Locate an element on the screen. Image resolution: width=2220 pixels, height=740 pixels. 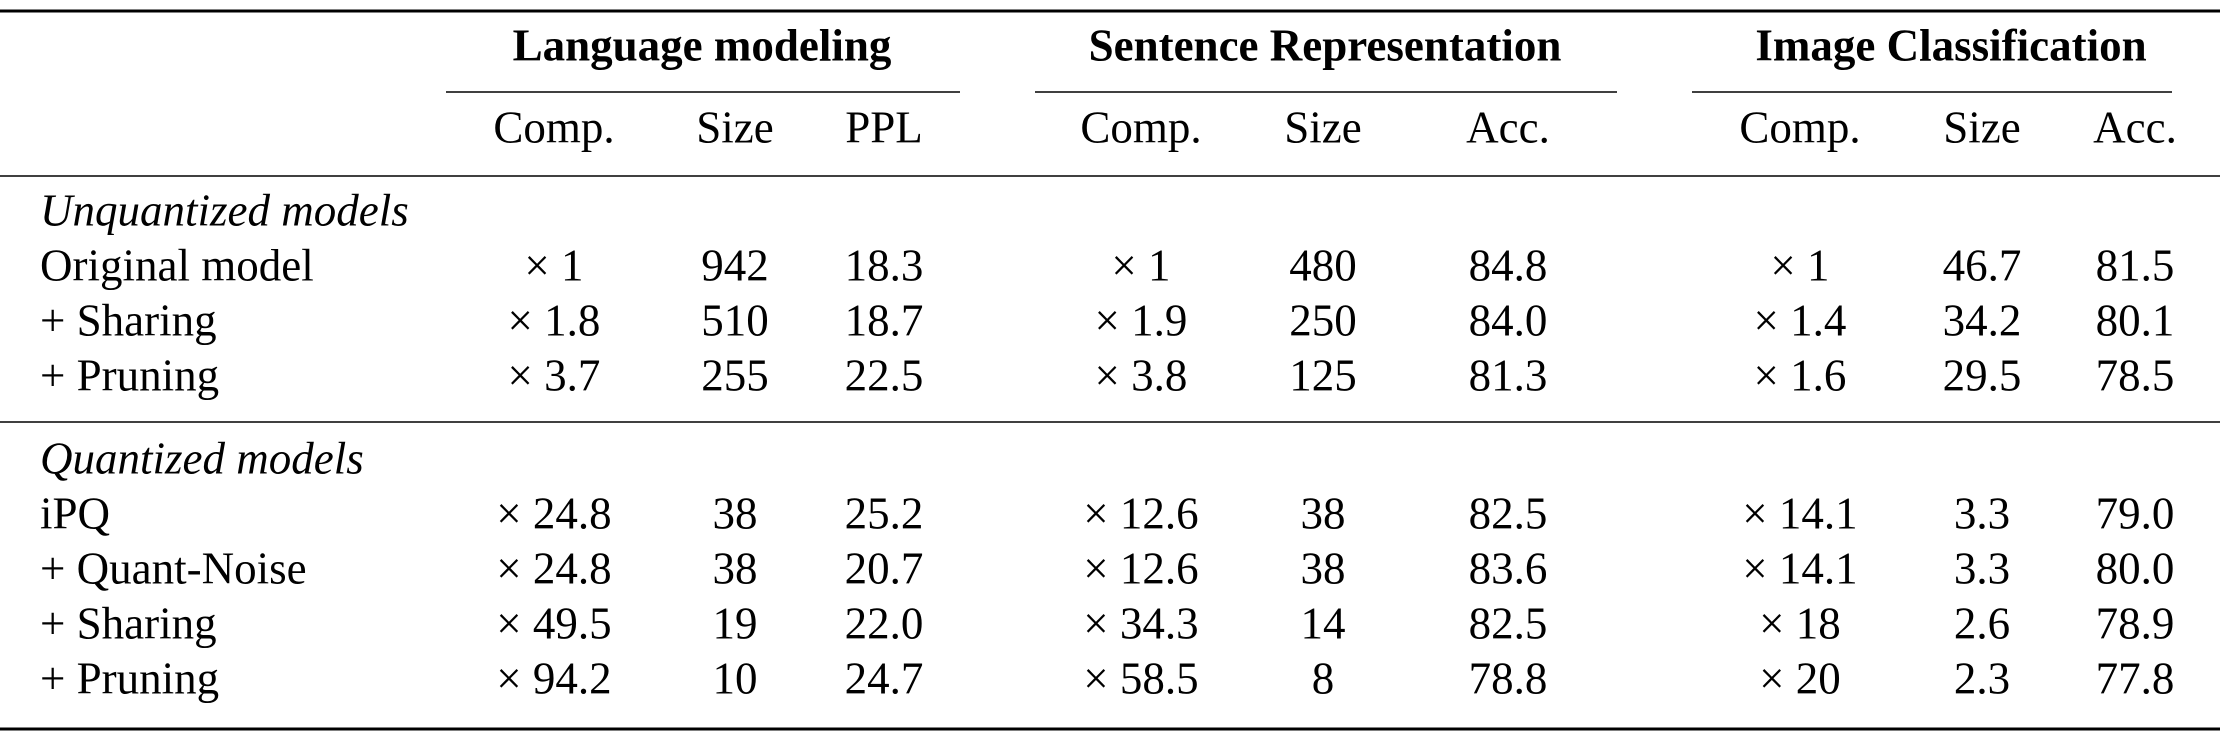
cell: 250 is located at coordinates (1323, 320).